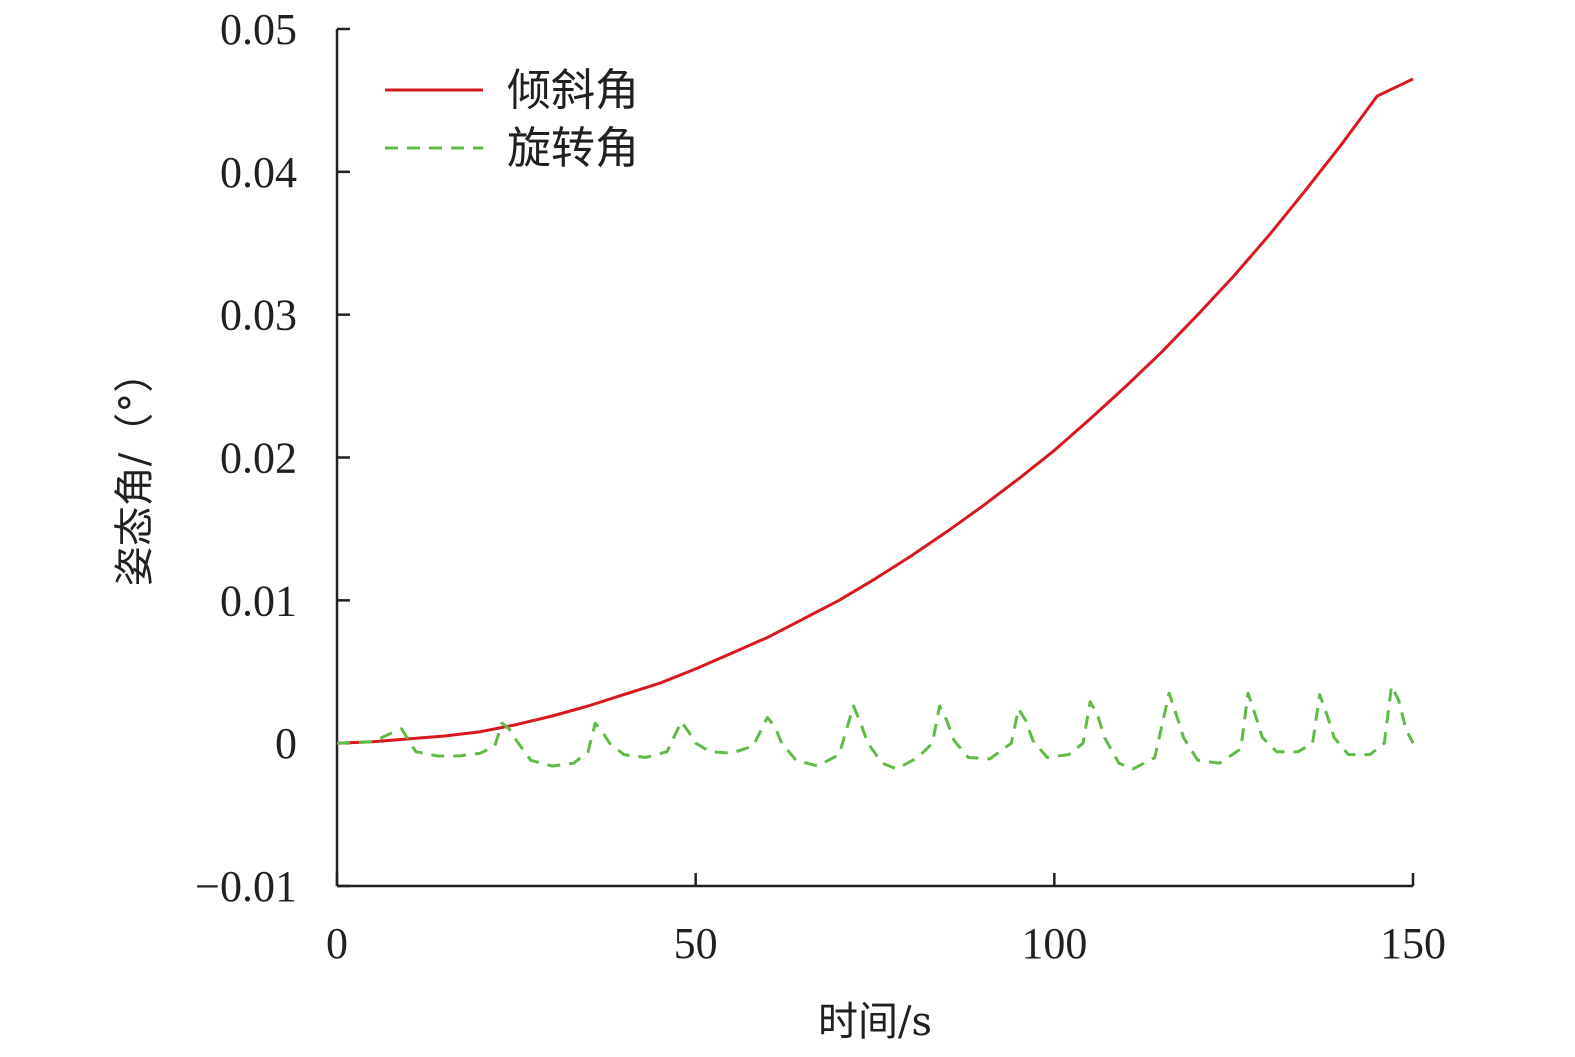 This screenshot has height=1057, width=1575. Describe the element at coordinates (246, 886) in the screenshot. I see `y-tick-label: −0.01` at that location.